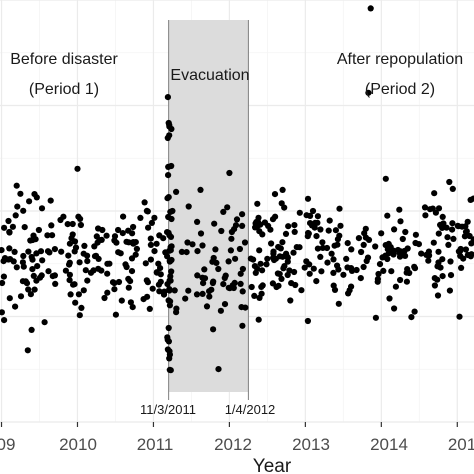  Describe the element at coordinates (229, 424) in the screenshot. I see `x-axis-ticks` at that location.